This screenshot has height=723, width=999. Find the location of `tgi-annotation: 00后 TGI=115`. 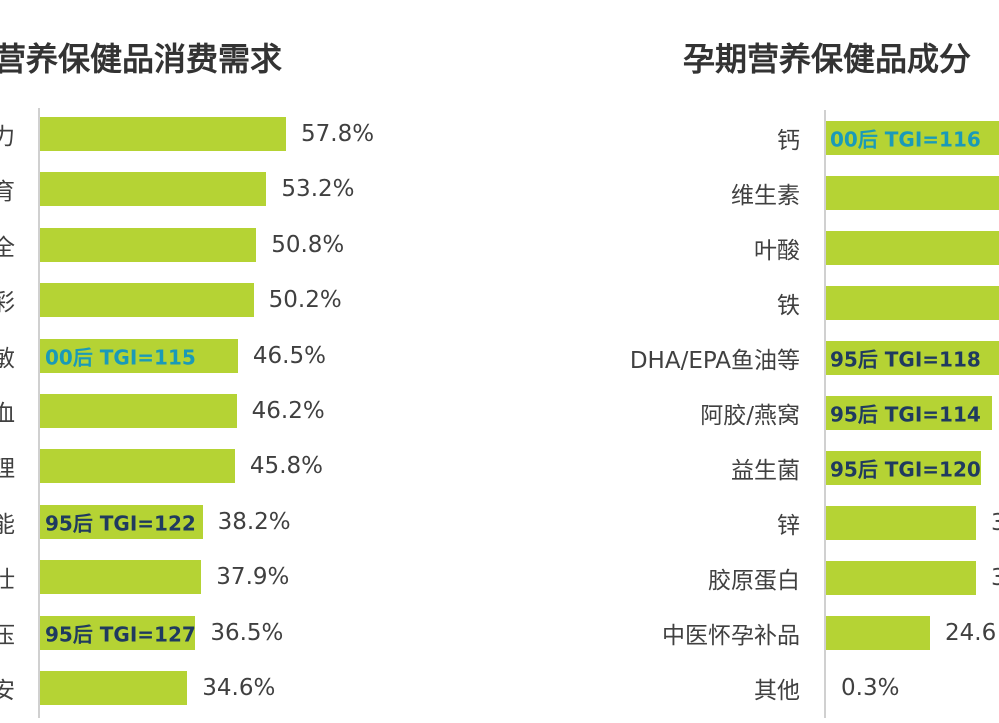

tgi-annotation: 00后 TGI=115 is located at coordinates (120, 357).